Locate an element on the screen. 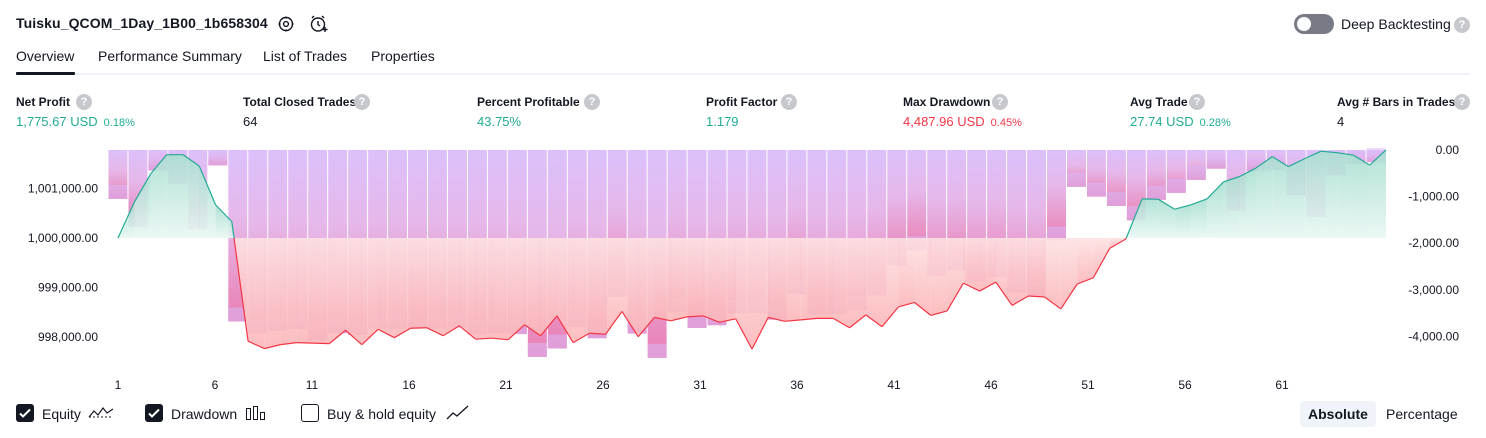  x-axis-tick-label: 46 is located at coordinates (991, 385).